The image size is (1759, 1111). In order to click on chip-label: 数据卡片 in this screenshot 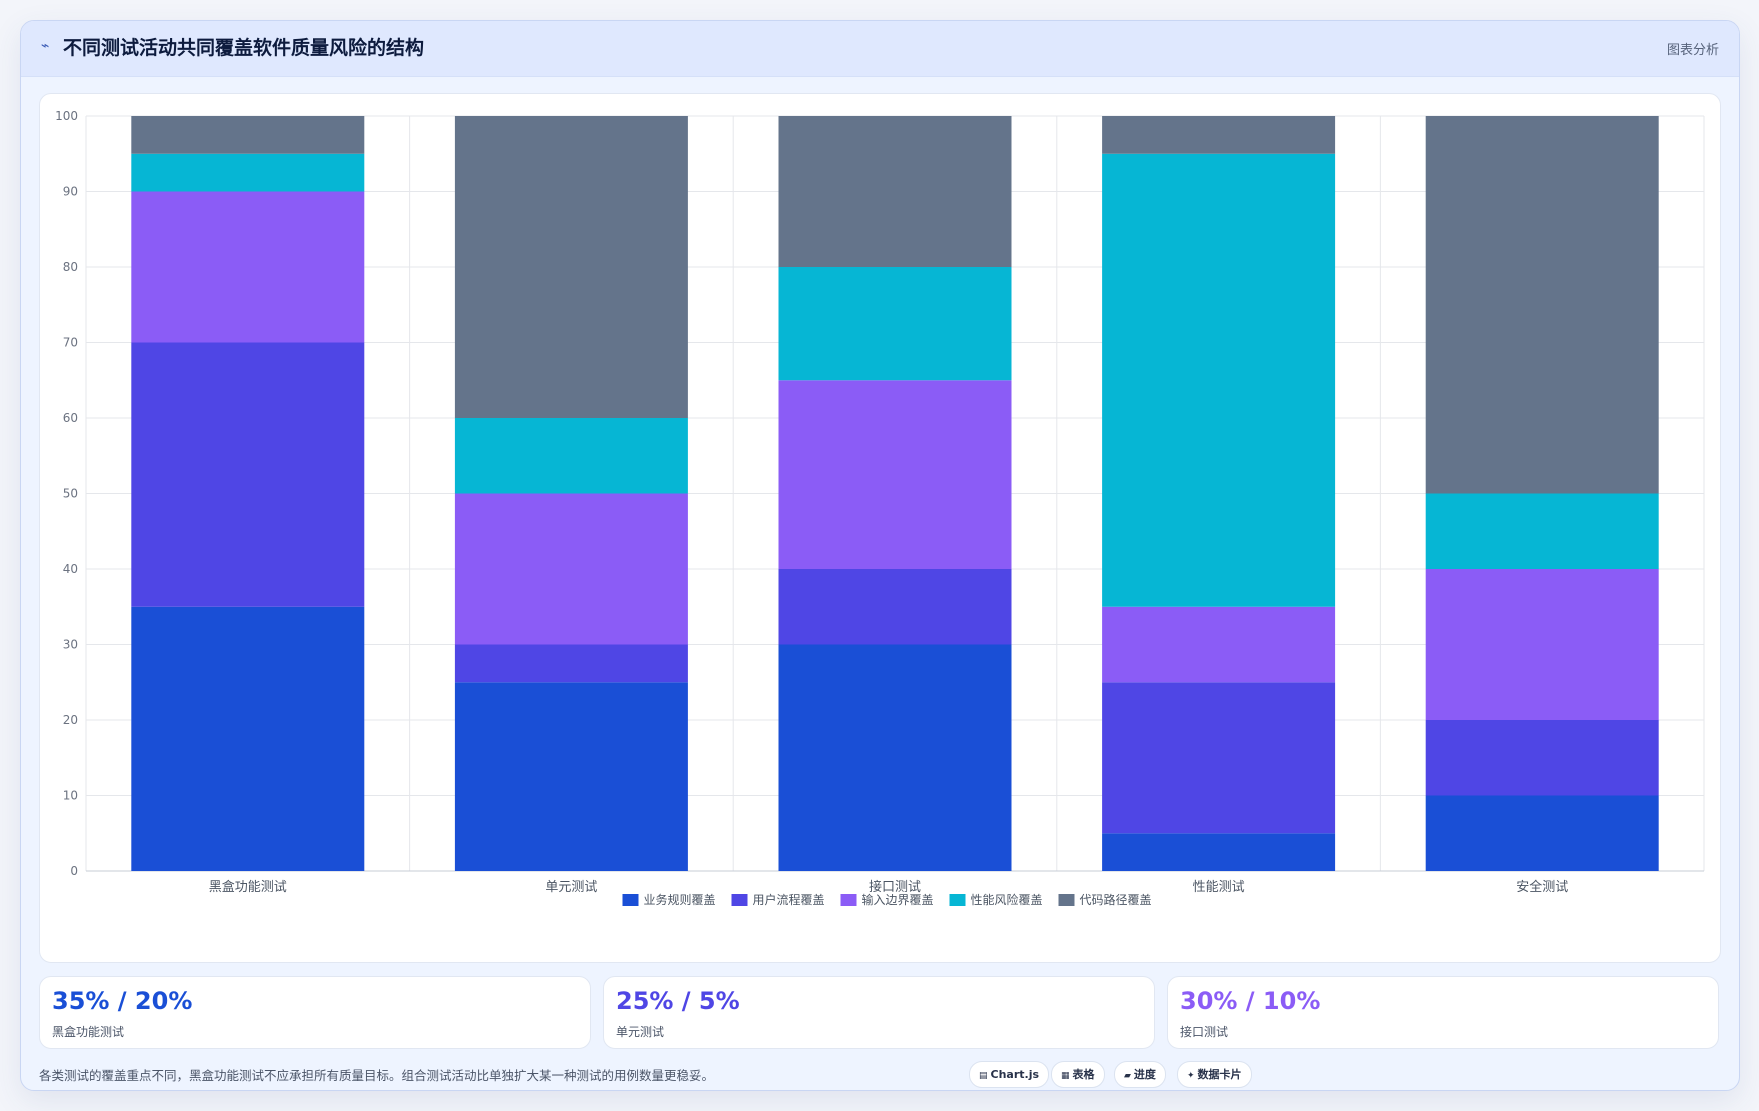, I will do `click(1219, 1074)`.